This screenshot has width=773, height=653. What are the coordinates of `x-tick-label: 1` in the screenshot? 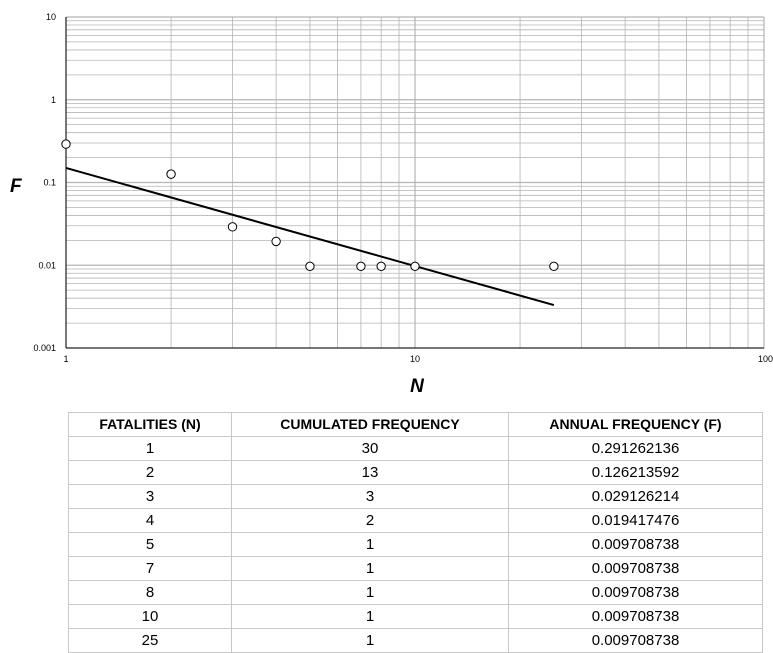 It's located at (65, 359).